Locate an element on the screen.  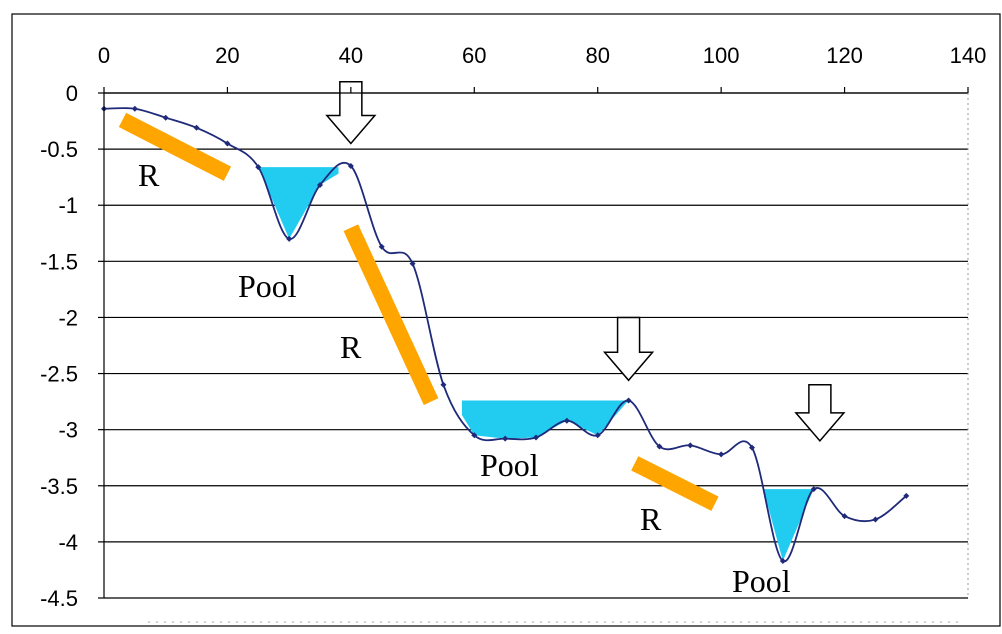
x-tick-label: 60 is located at coordinates (474, 55).